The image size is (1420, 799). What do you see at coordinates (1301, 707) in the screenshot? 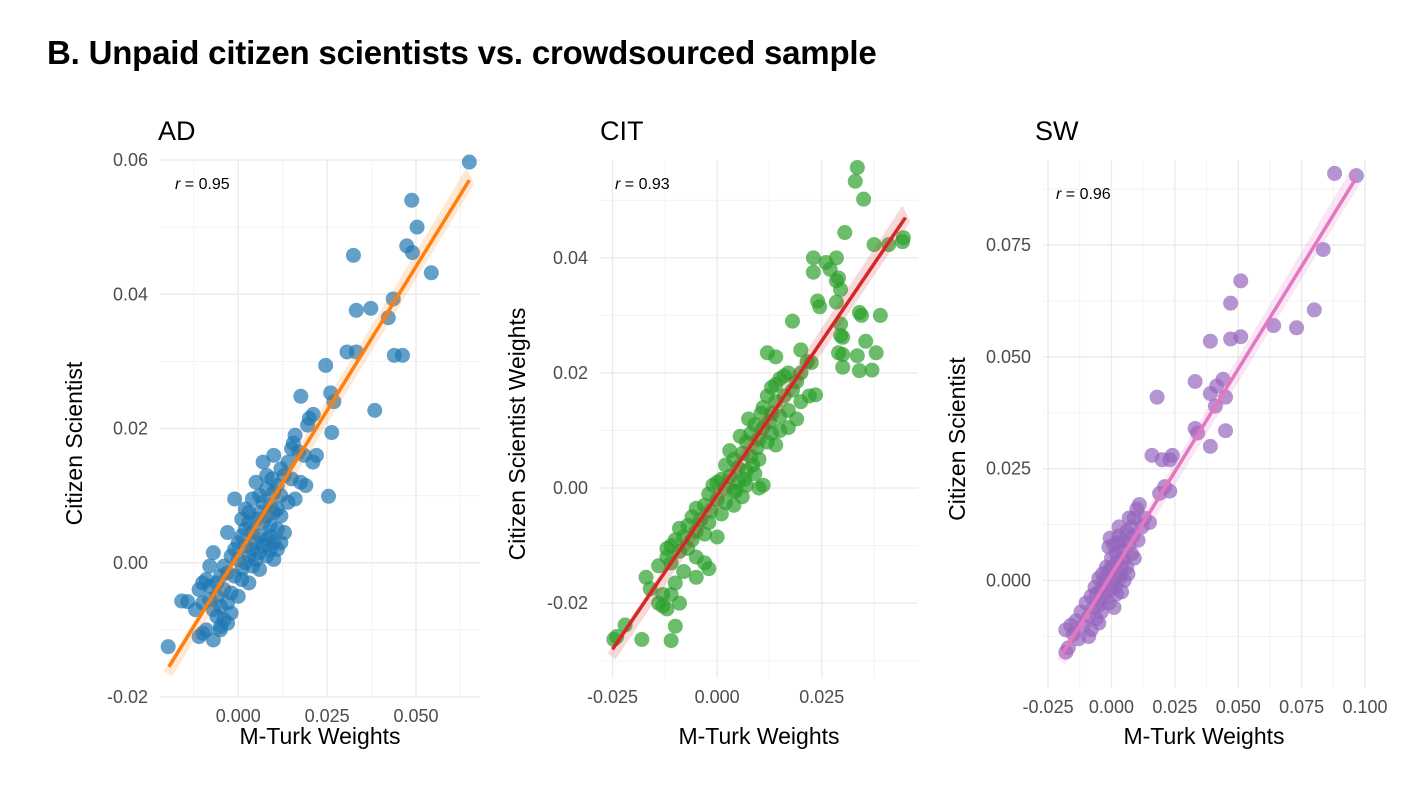
I see `x-tick-label: 0.075` at bounding box center [1301, 707].